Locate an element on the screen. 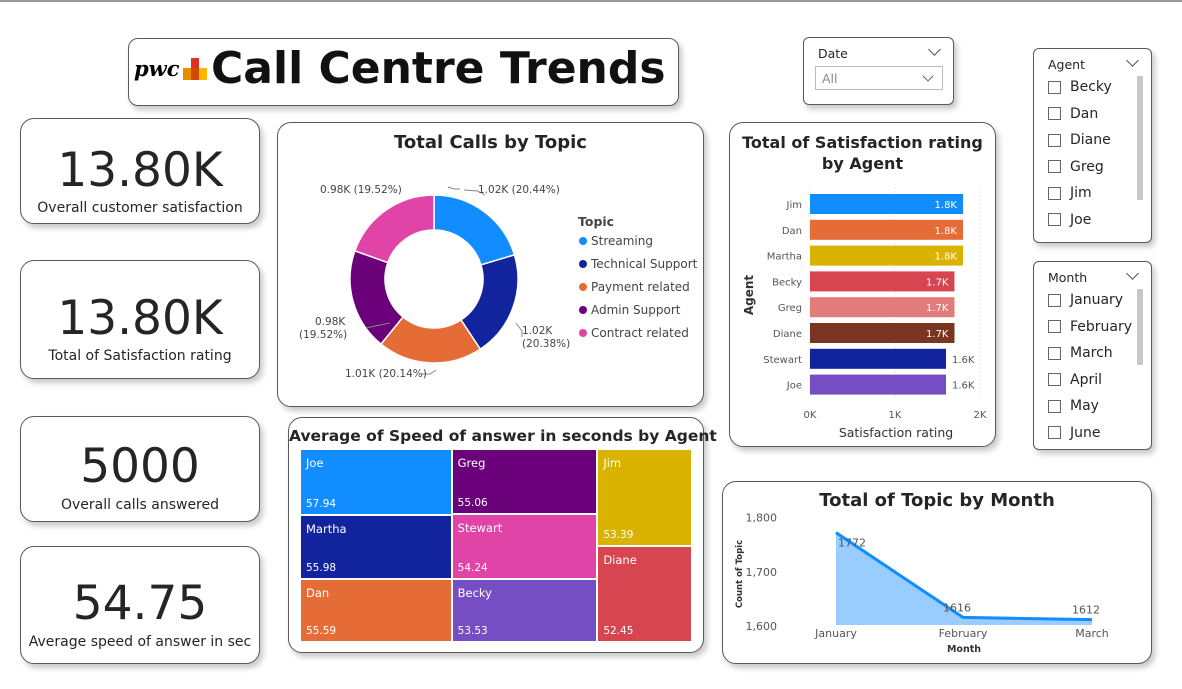  bar-data-label: 1.7K is located at coordinates (937, 308).